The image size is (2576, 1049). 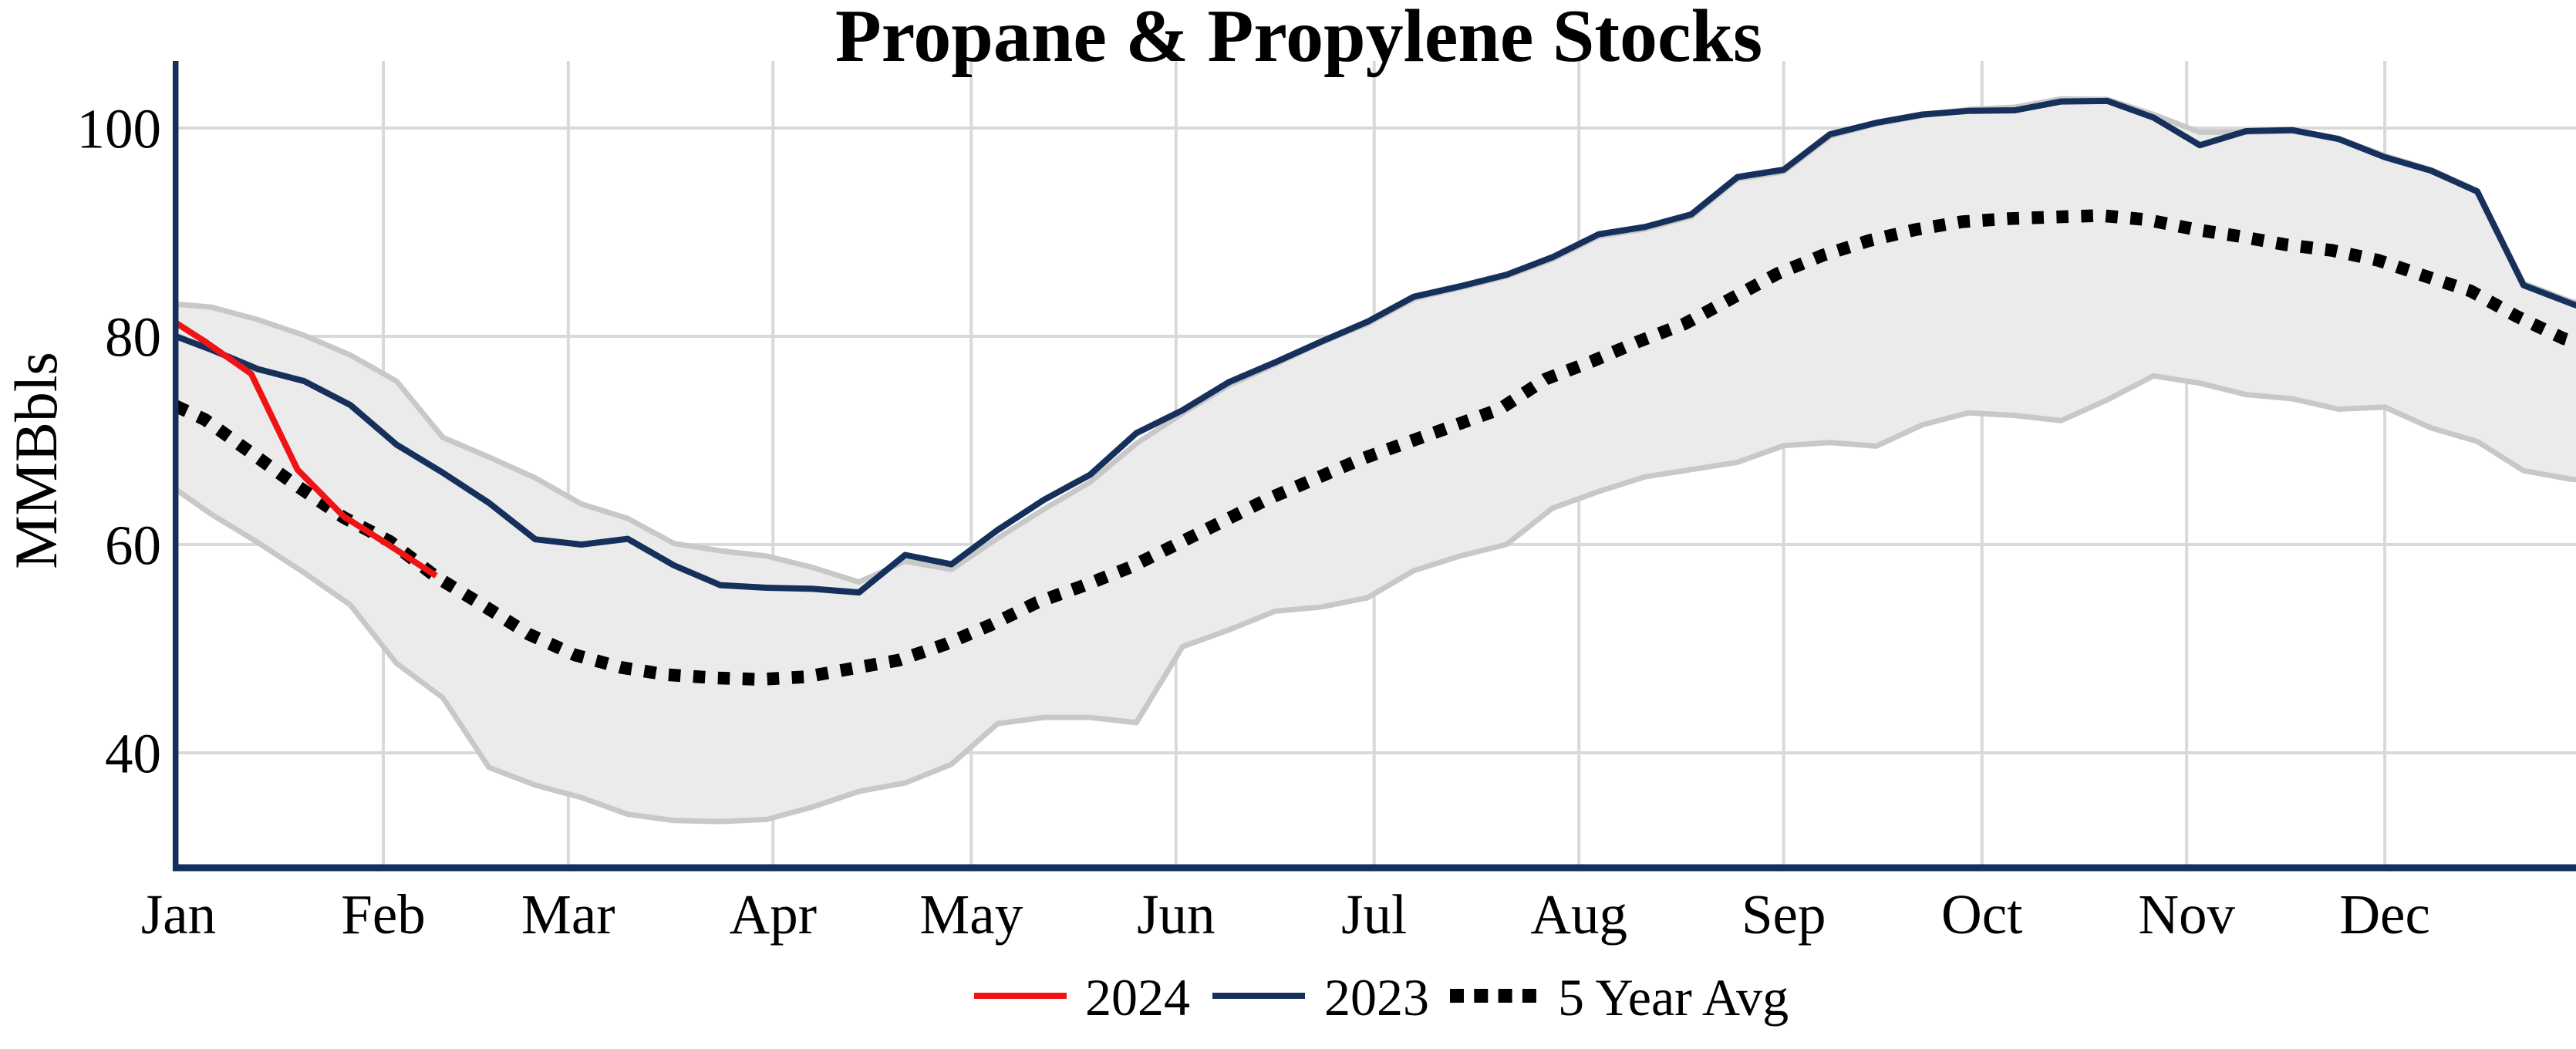 I want to click on svg-text: Dec, so click(x=2384, y=915).